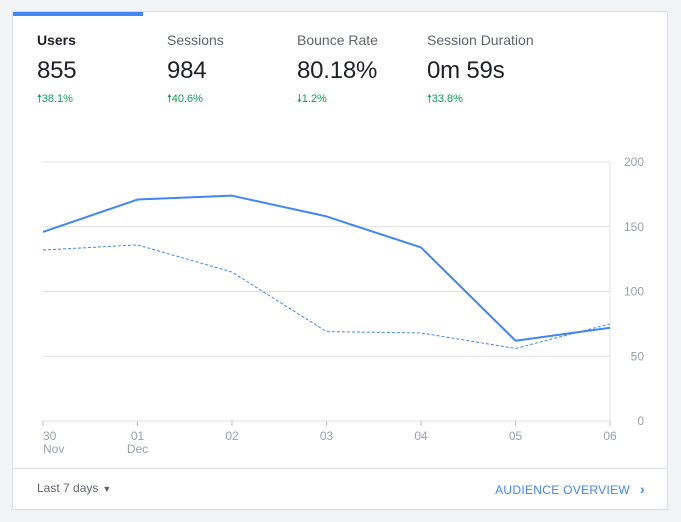  I want to click on caret-down-icon: ▼, so click(107, 489).